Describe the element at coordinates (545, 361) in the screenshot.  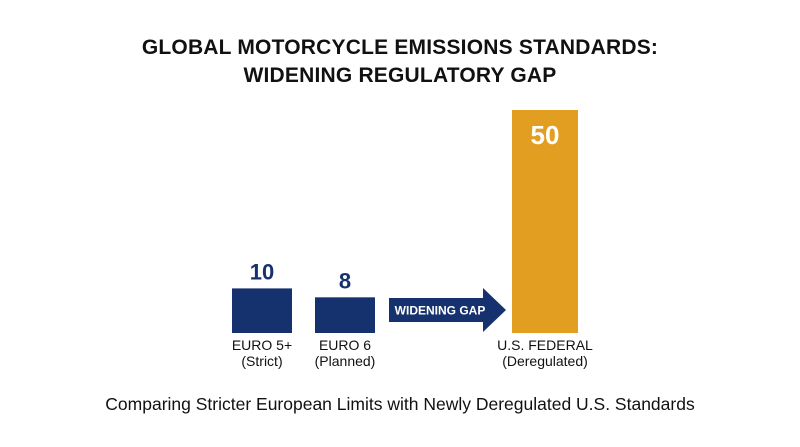
I see `category-note-3: (Deregulated)` at that location.